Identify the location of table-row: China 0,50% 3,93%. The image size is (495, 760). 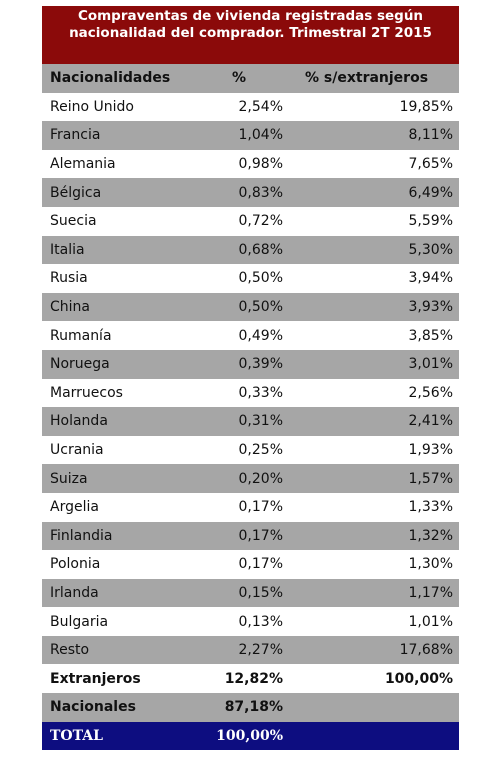
(250, 307).